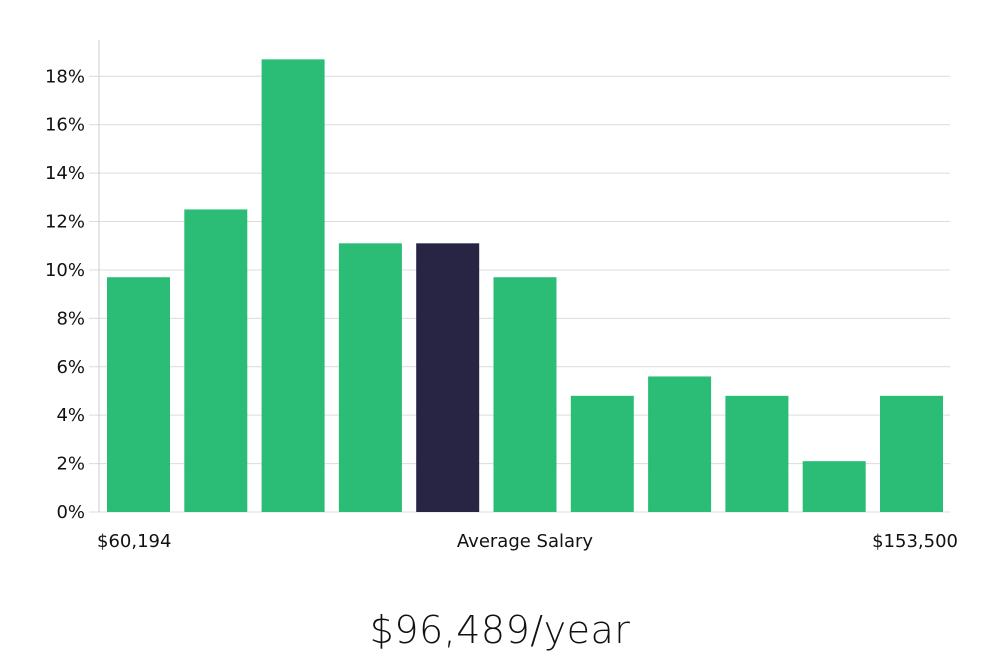  Describe the element at coordinates (65, 294) in the screenshot. I see `y-tick-labels: 0% 2% 4% 6% 8% 10% 12% 14% 16% 18%` at that location.